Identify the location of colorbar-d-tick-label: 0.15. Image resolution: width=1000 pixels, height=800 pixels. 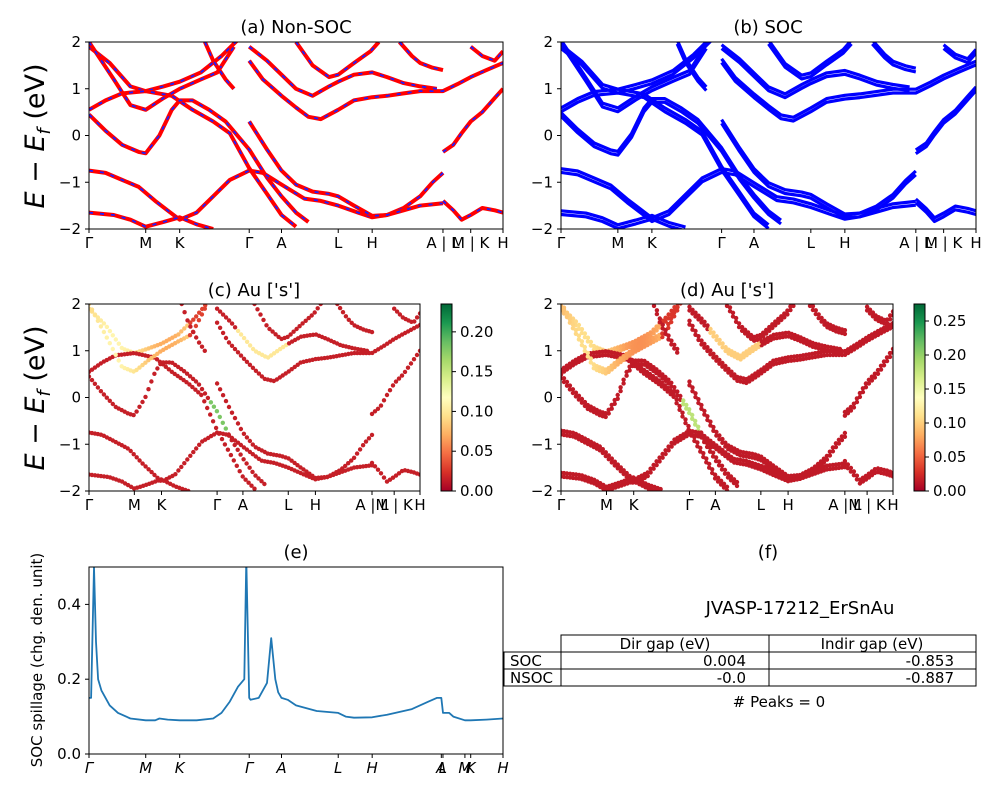
(949, 389).